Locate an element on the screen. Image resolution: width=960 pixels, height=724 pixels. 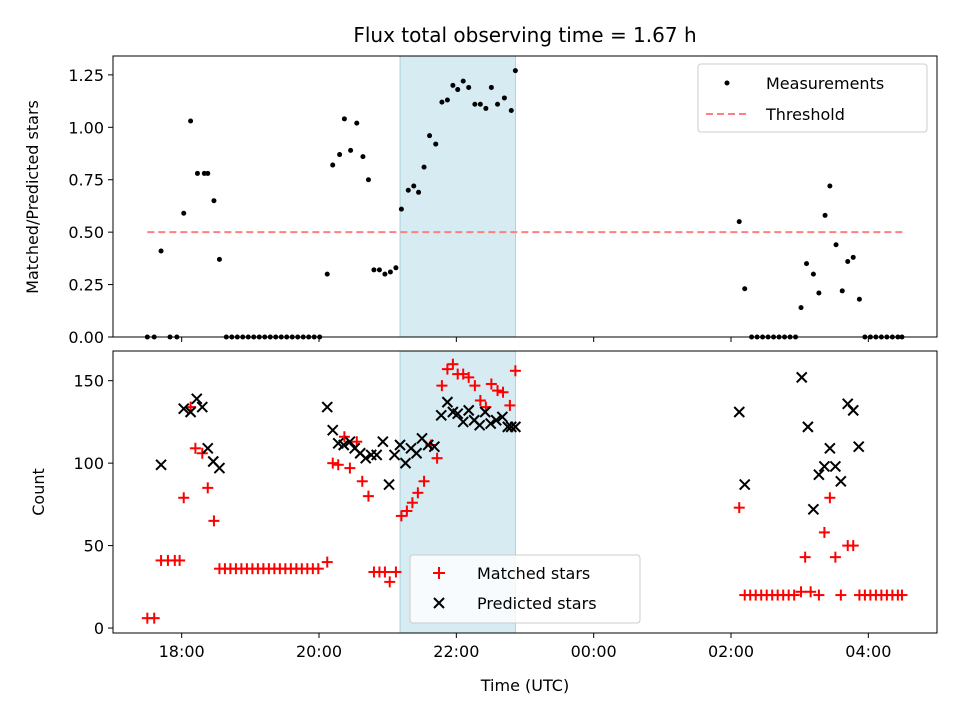
chart-title: Flux total observing time = 1.67 h is located at coordinates (524, 35).